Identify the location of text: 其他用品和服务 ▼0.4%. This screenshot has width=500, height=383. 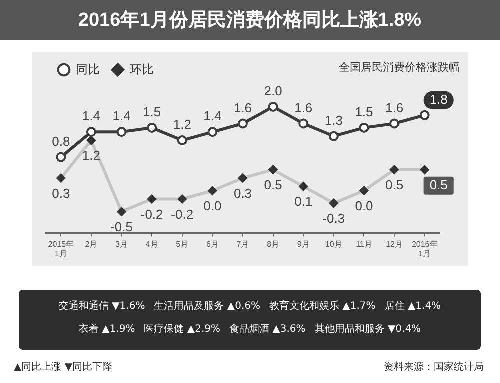
(368, 329).